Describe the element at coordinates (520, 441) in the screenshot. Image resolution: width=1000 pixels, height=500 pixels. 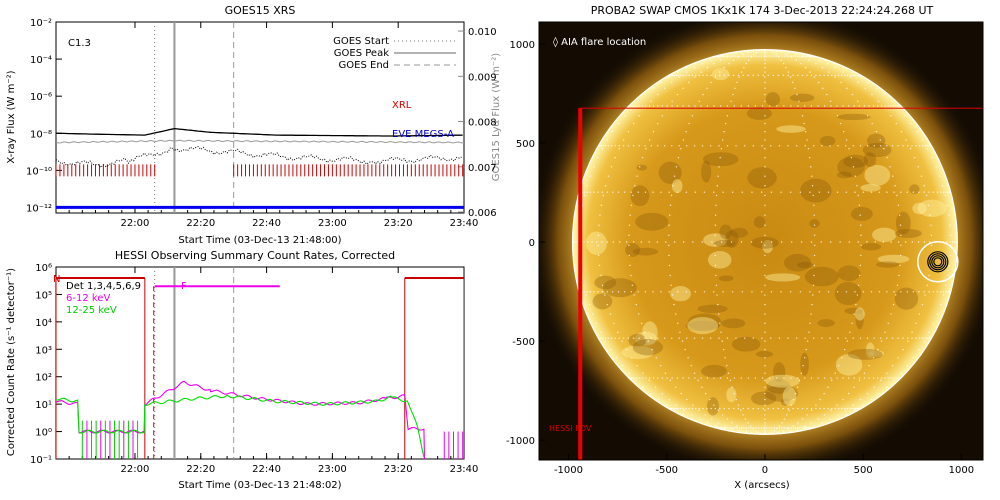
I see `y-tick-label: -1000` at that location.